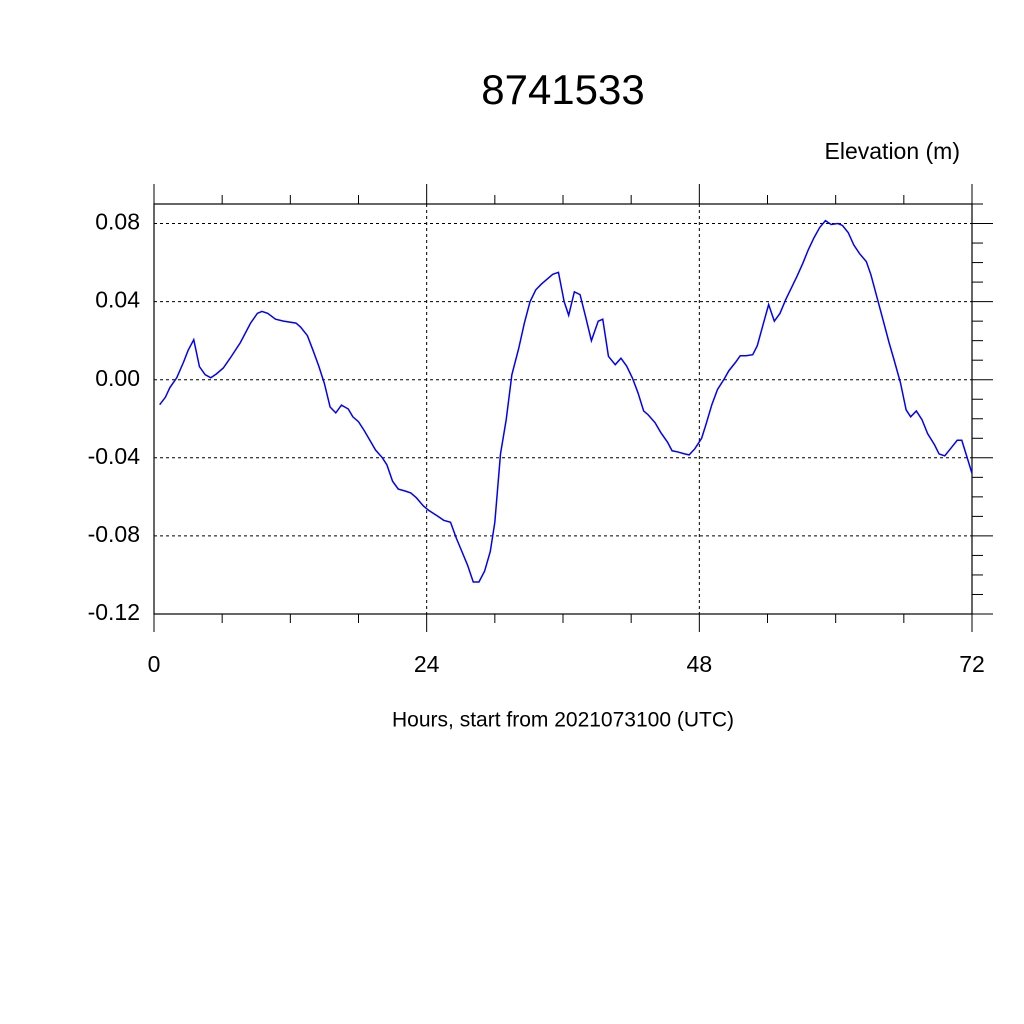  What do you see at coordinates (117, 222) in the screenshot?
I see `y-tick-label: 0.08` at bounding box center [117, 222].